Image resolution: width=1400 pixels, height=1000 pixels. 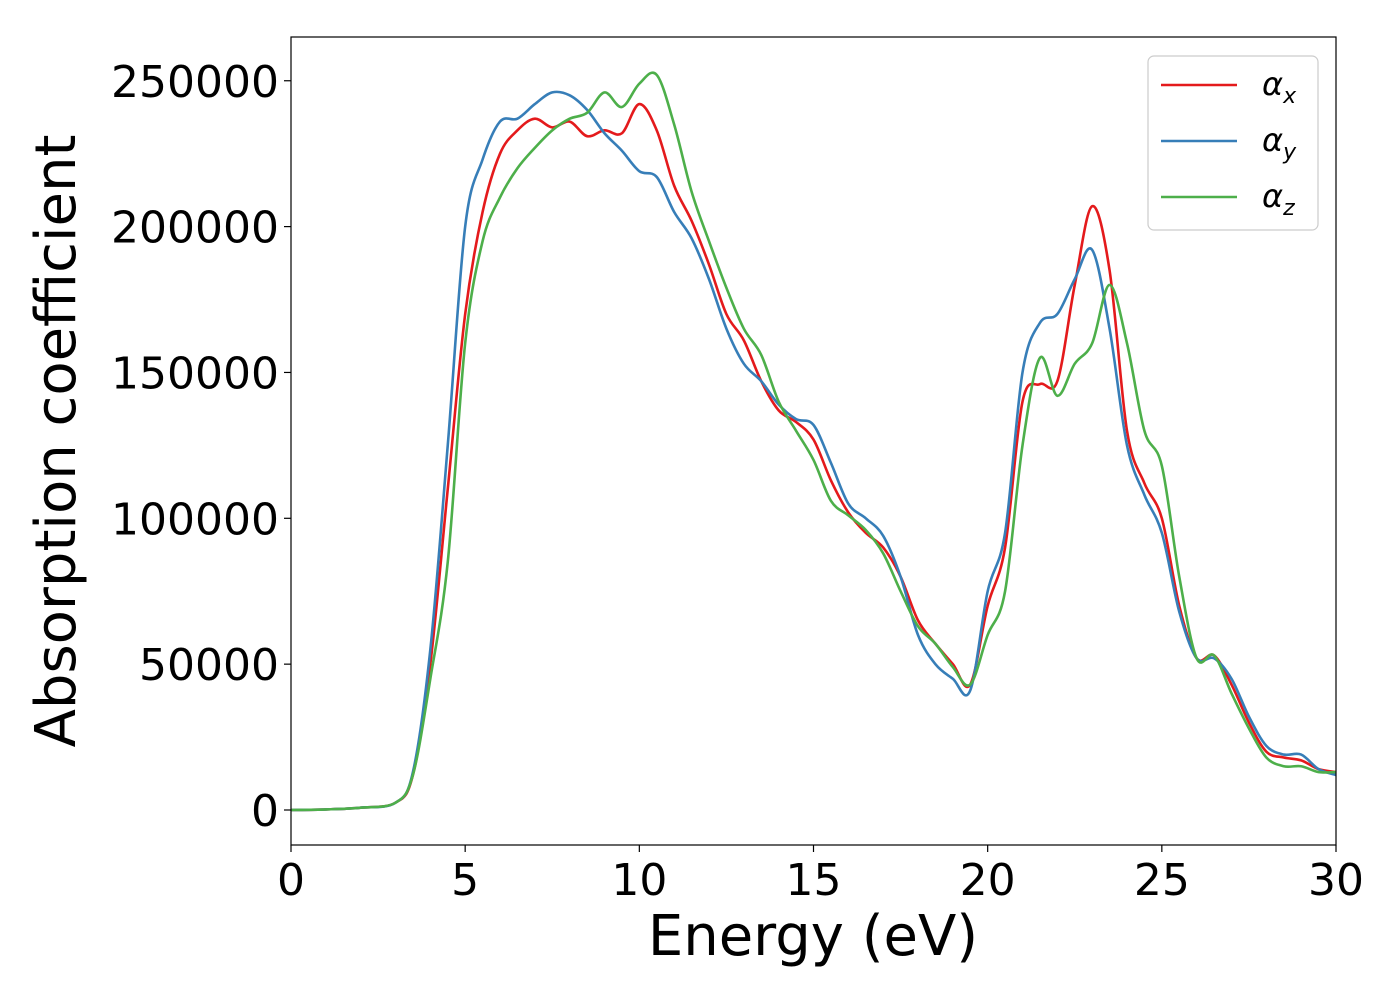 I want to click on x-tick-label: 5, so click(x=465, y=880).